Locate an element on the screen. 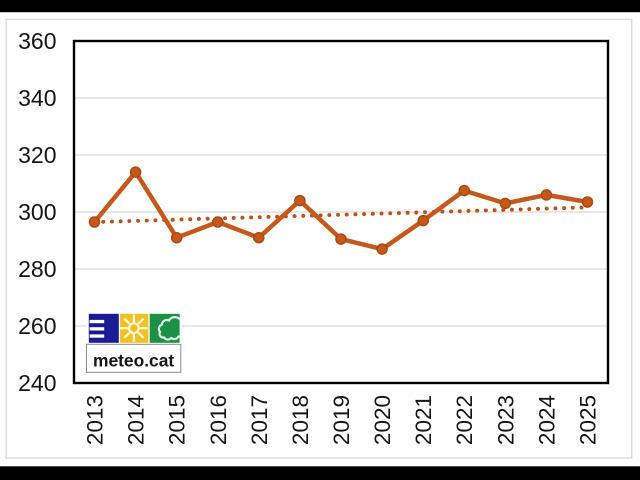 This screenshot has width=640, height=480. svg-text: 2025 is located at coordinates (588, 420).